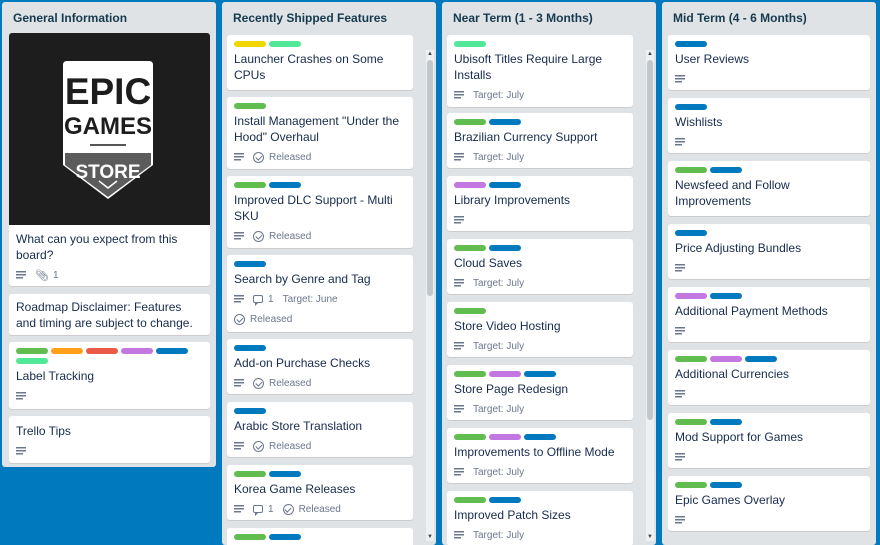 The height and width of the screenshot is (545, 880). I want to click on label-yellow, so click(250, 44).